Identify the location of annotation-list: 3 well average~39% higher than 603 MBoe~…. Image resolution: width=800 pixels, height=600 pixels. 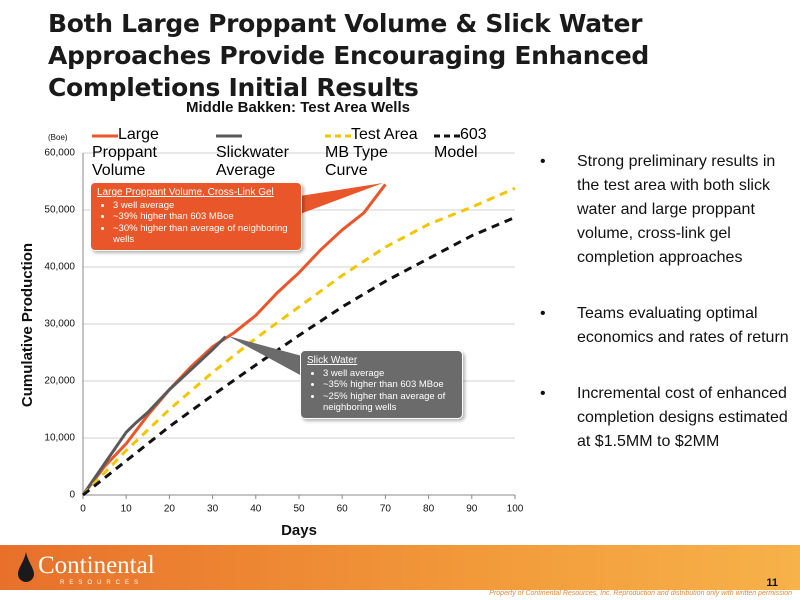
(196, 223).